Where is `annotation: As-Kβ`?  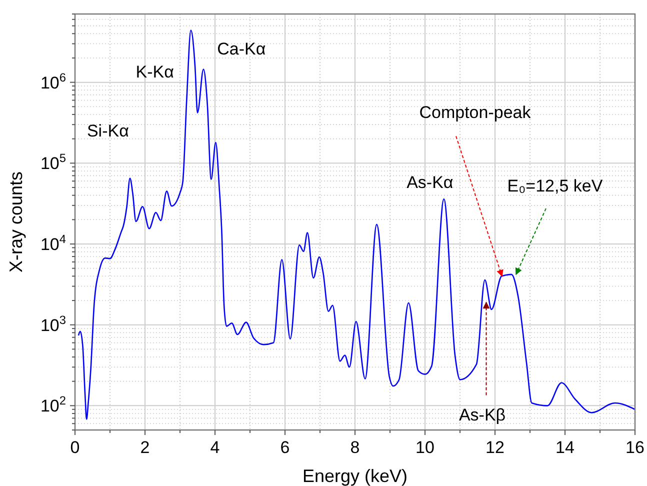 annotation: As-Kβ is located at coordinates (482, 414).